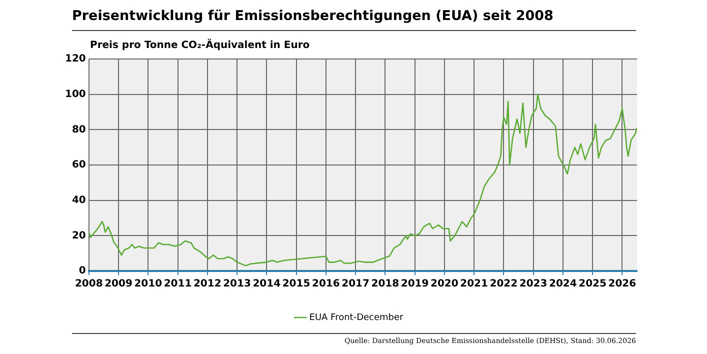  Describe the element at coordinates (79, 130) in the screenshot. I see `y-tick-label: 80` at that location.